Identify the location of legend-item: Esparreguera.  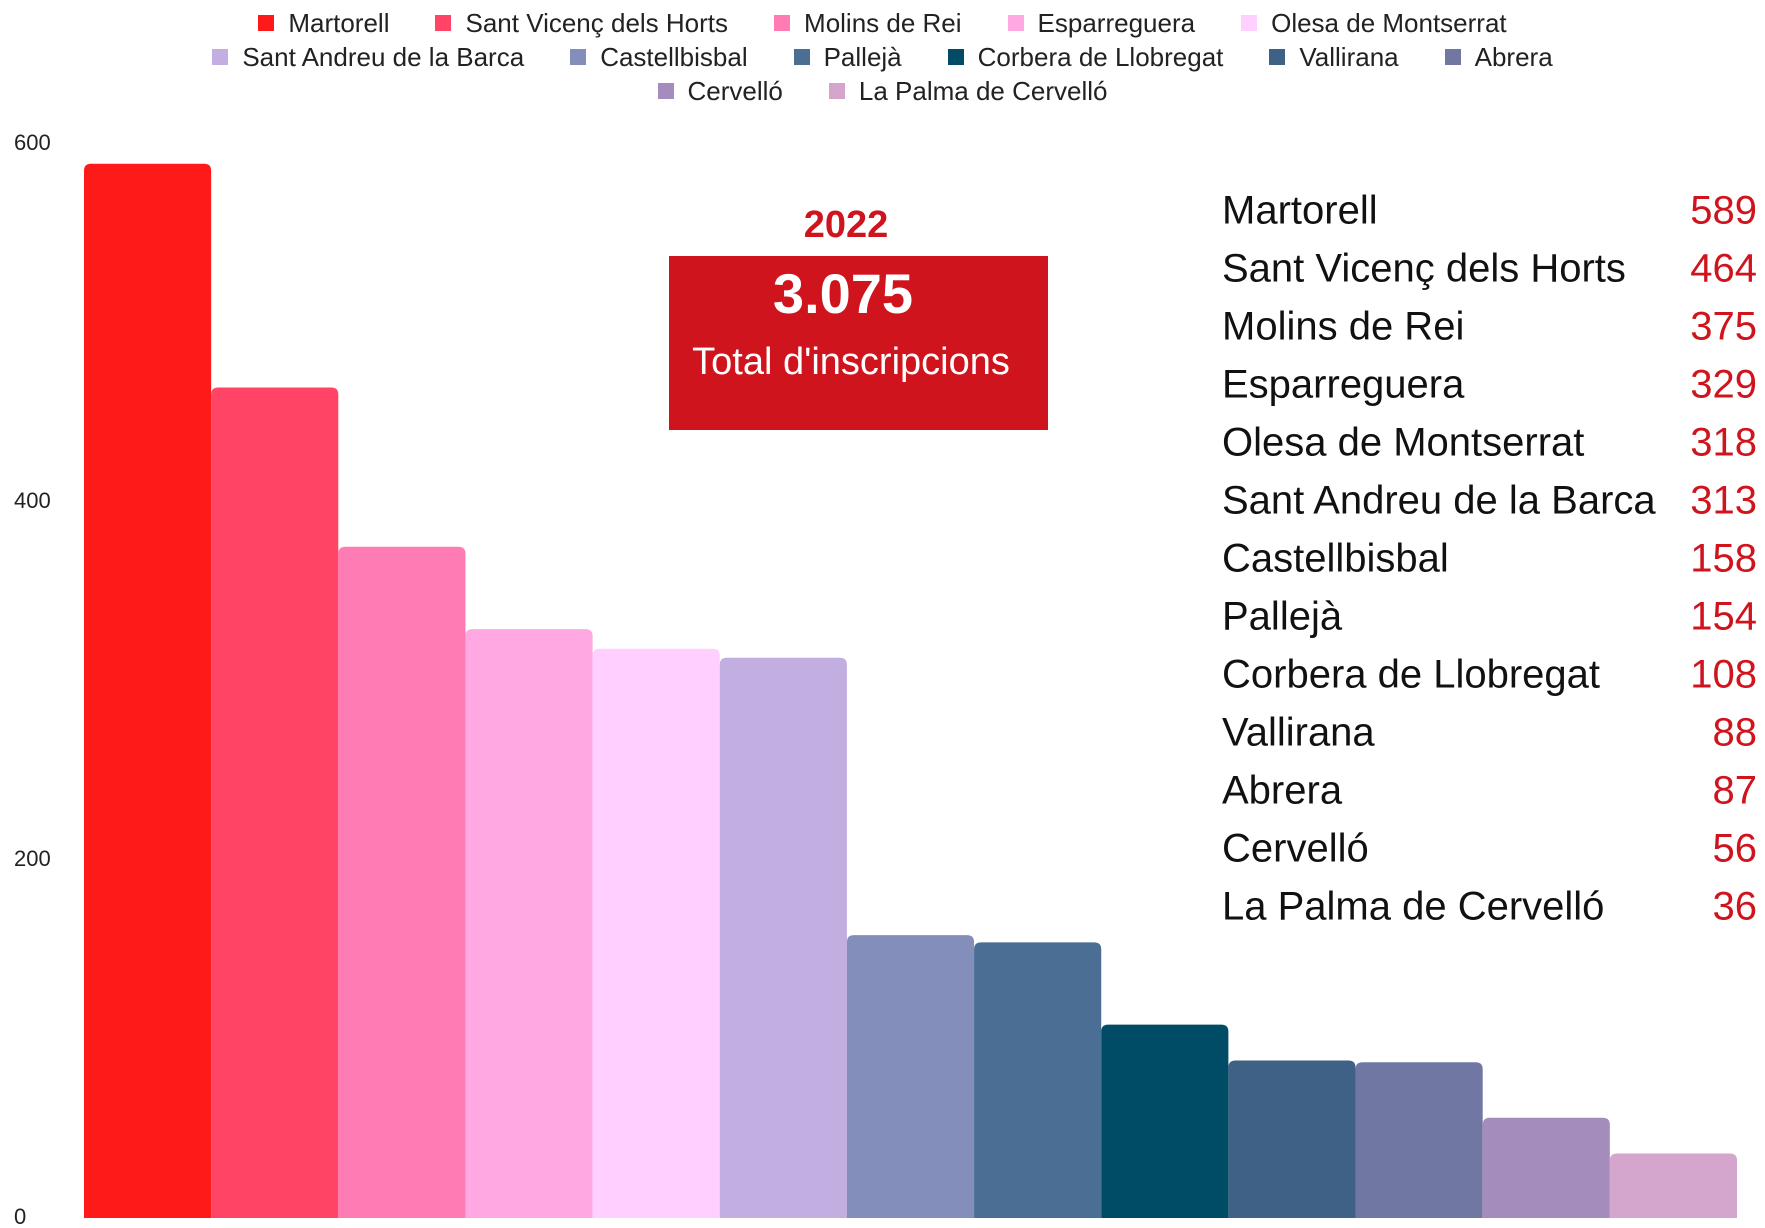
(1101, 23).